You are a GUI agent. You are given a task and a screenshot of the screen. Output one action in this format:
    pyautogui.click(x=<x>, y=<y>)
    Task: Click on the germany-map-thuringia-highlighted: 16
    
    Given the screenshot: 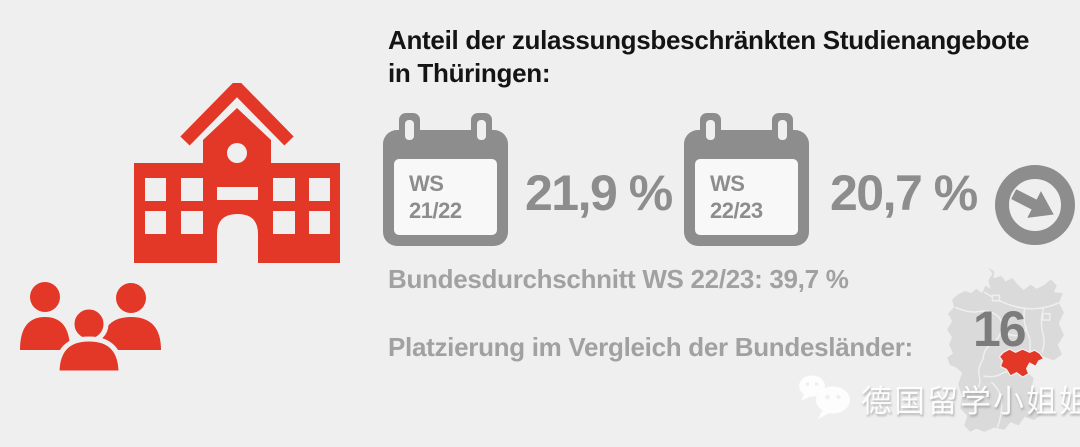 What is the action you would take?
    pyautogui.click(x=1009, y=349)
    